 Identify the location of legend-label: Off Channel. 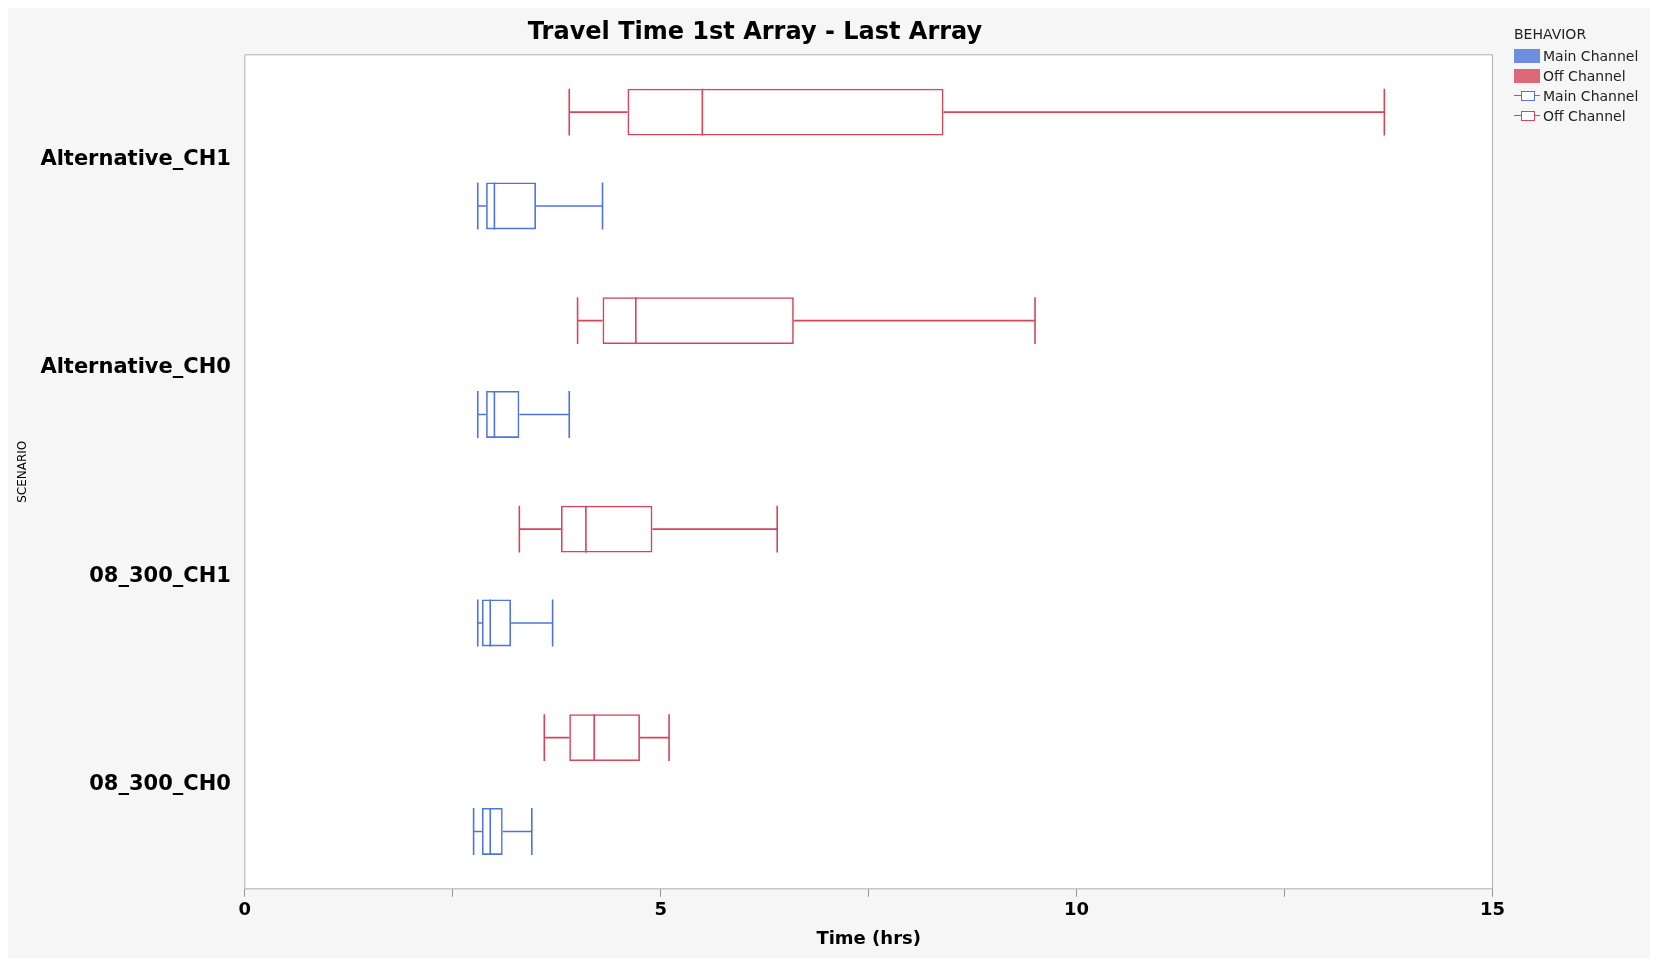
(1584, 116).